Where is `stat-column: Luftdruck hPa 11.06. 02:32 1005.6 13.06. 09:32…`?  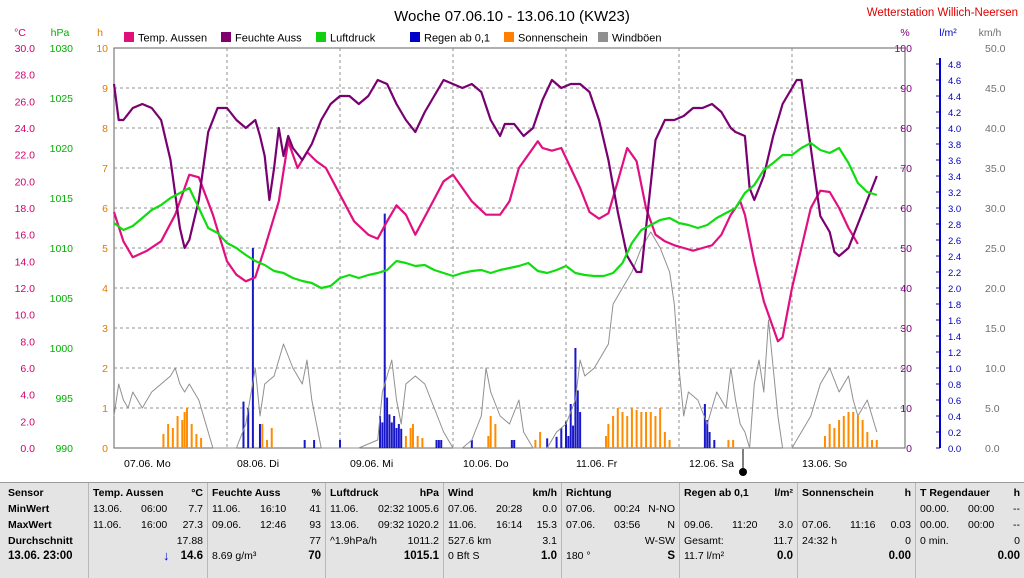
stat-column: Luftdruck hPa 11.06. 02:32 1005.6 13.06. 09:32… is located at coordinates (384, 530).